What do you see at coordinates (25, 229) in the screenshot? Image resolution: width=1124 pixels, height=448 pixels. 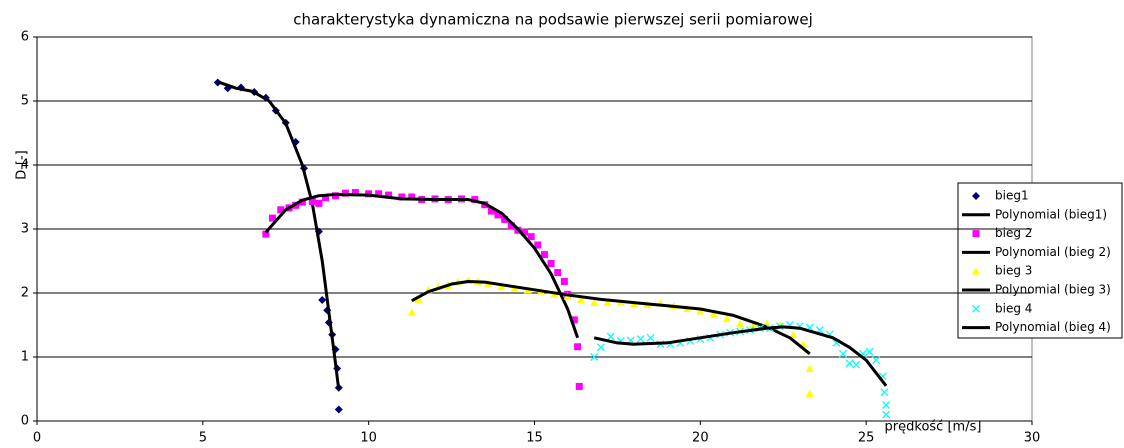 I see `y-tick-label: 3` at bounding box center [25, 229].